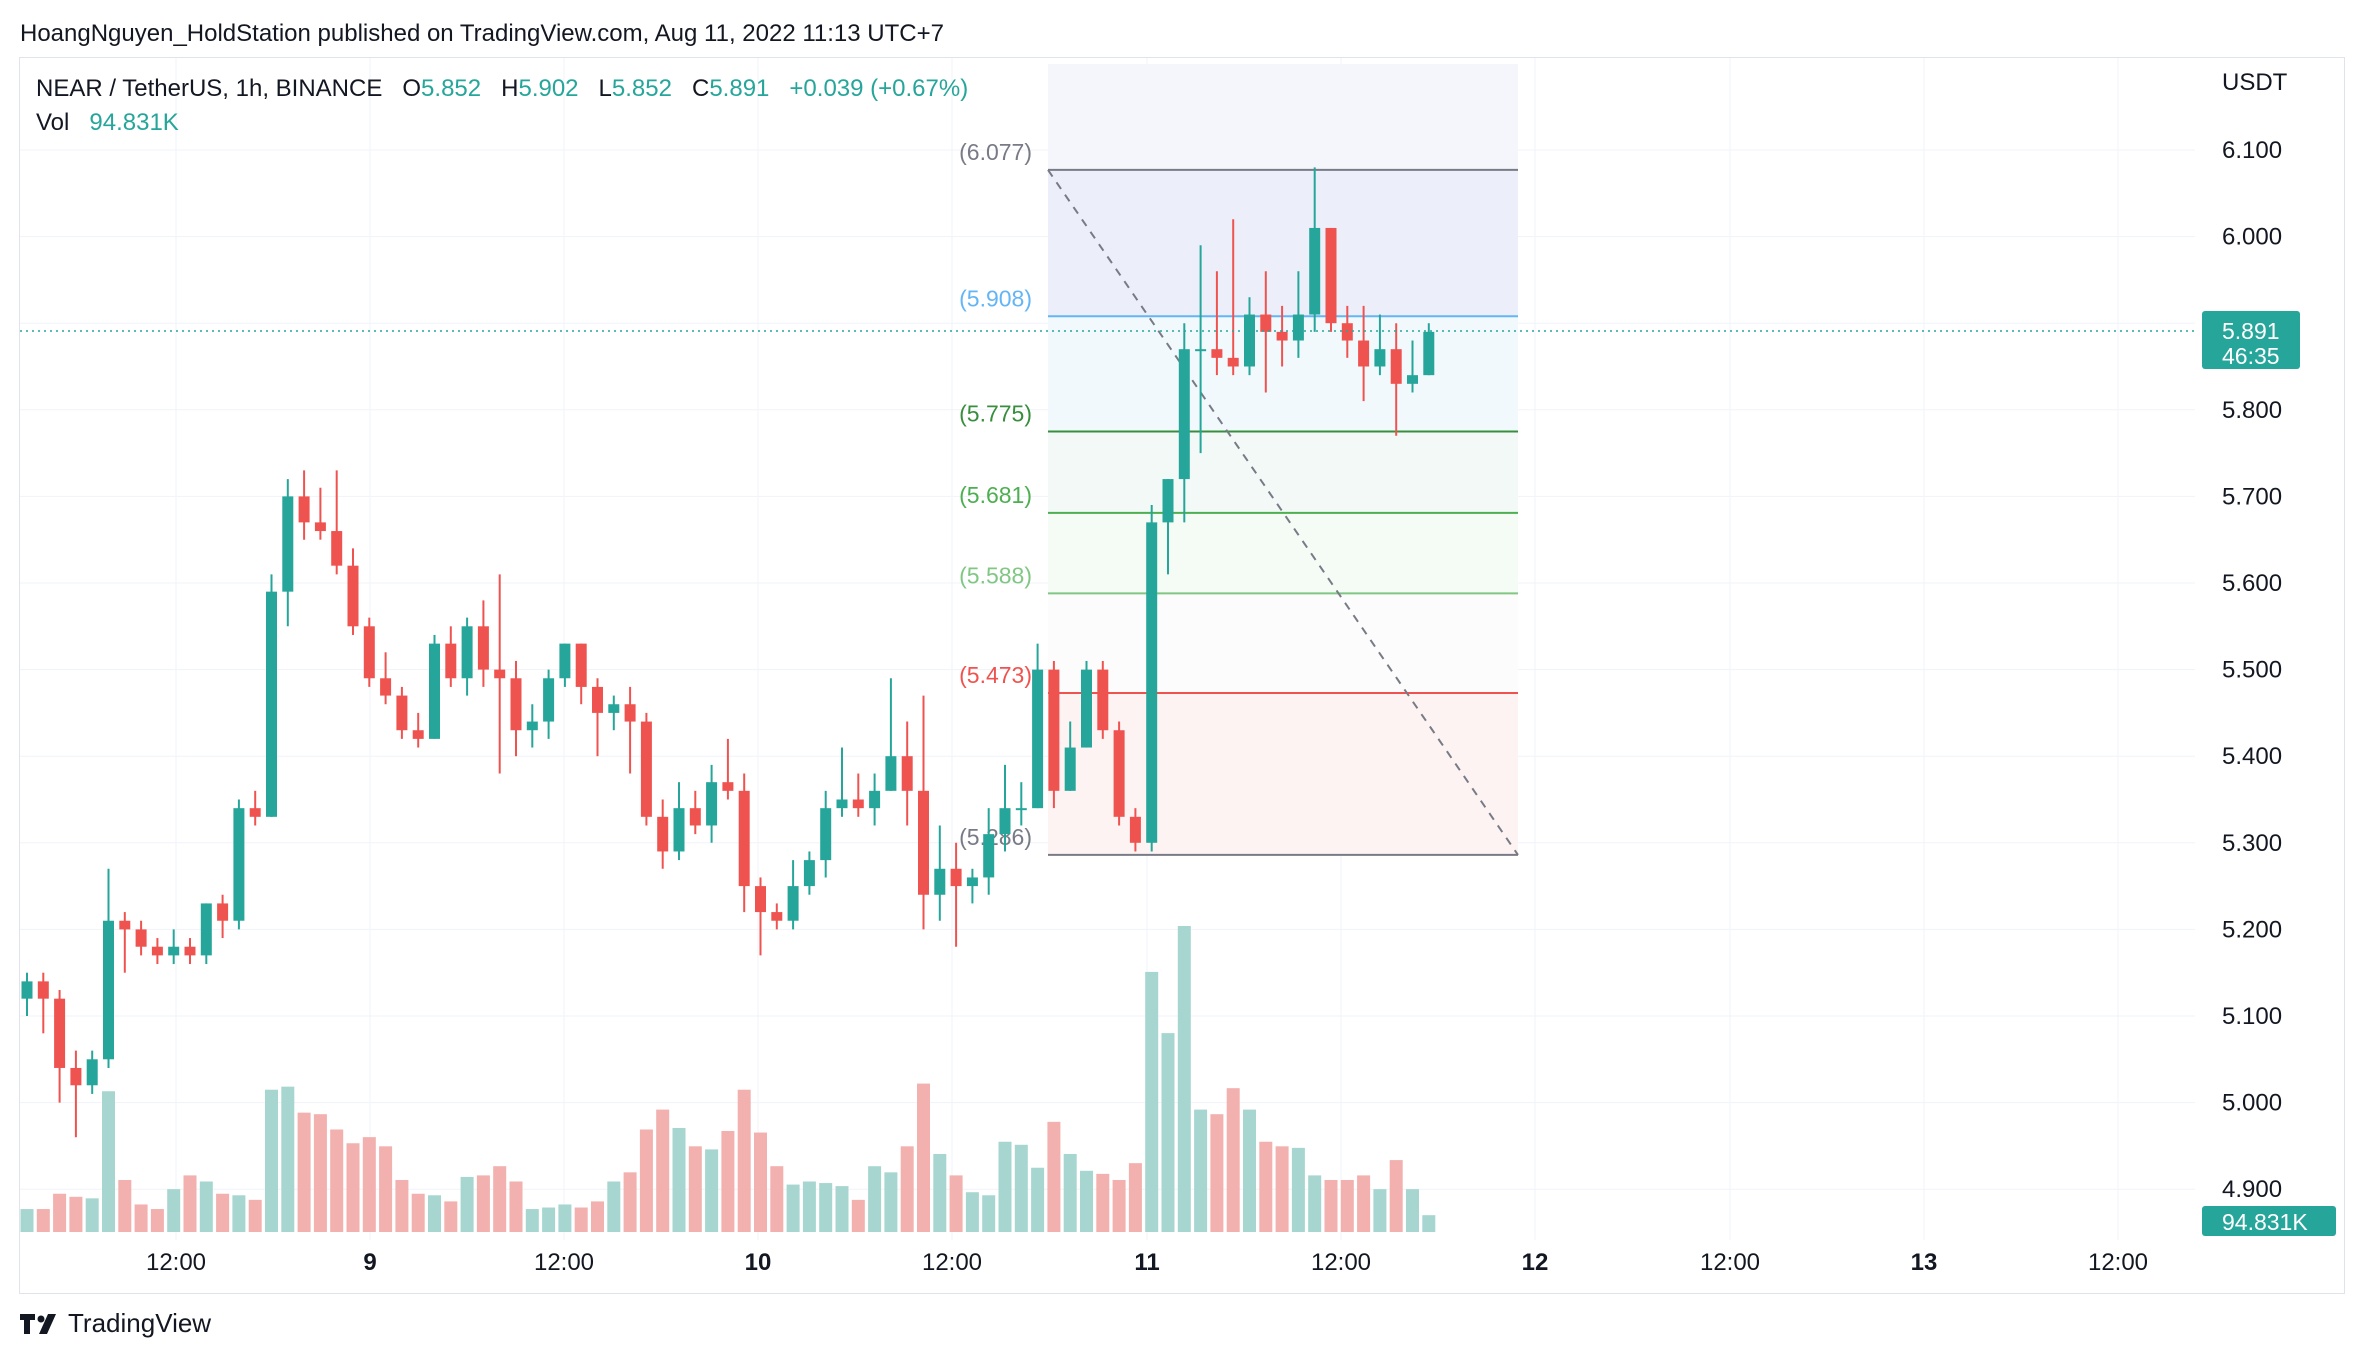 The height and width of the screenshot is (1358, 2362). I want to click on y-tick-label: 5.500, so click(2252, 670).